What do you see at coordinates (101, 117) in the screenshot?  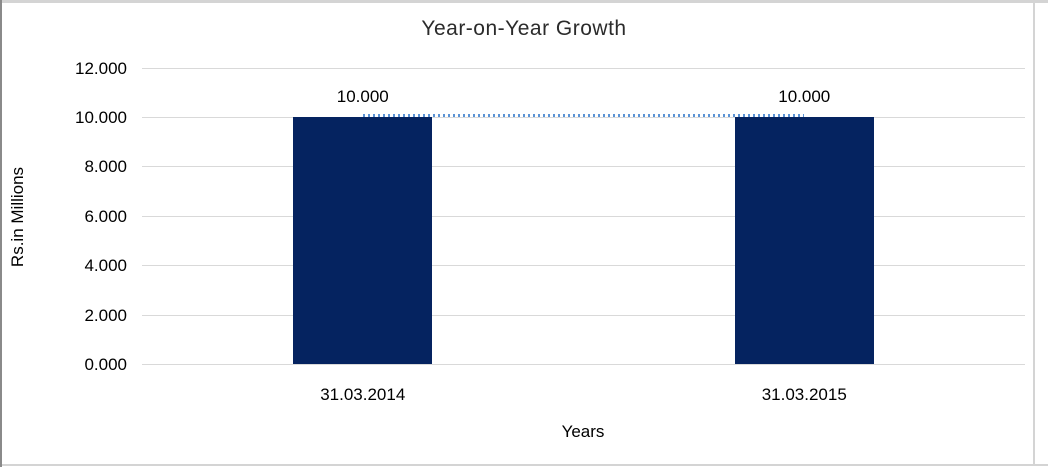 I see `y-tick-label: 10.000` at bounding box center [101, 117].